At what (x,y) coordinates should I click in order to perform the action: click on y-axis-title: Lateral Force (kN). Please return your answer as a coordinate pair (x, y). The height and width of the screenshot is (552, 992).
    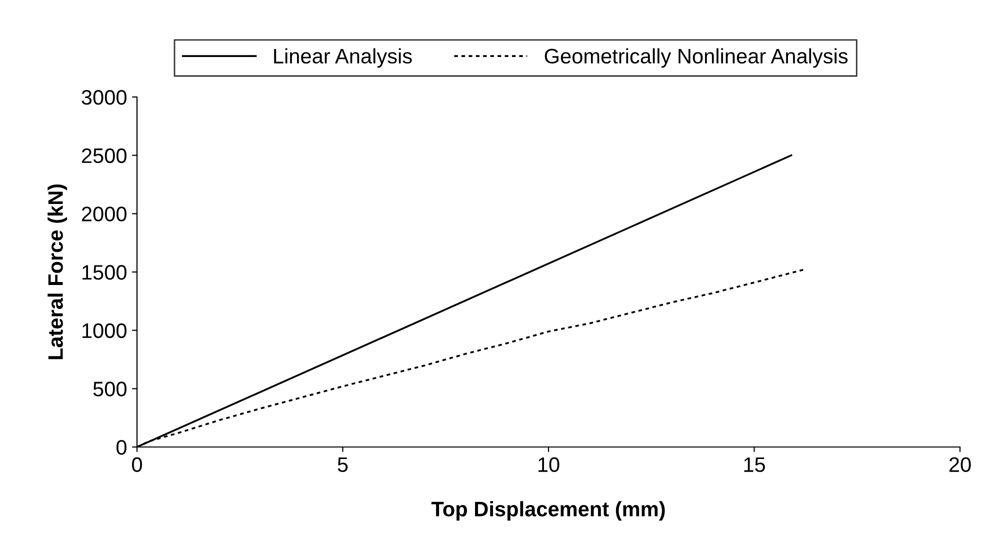
    Looking at the image, I should click on (58, 272).